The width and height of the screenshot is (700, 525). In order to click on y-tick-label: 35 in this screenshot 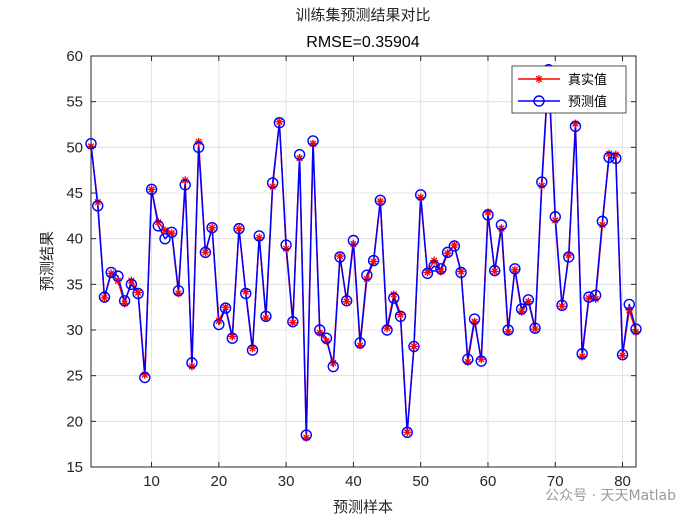, I will do `click(74, 284)`.